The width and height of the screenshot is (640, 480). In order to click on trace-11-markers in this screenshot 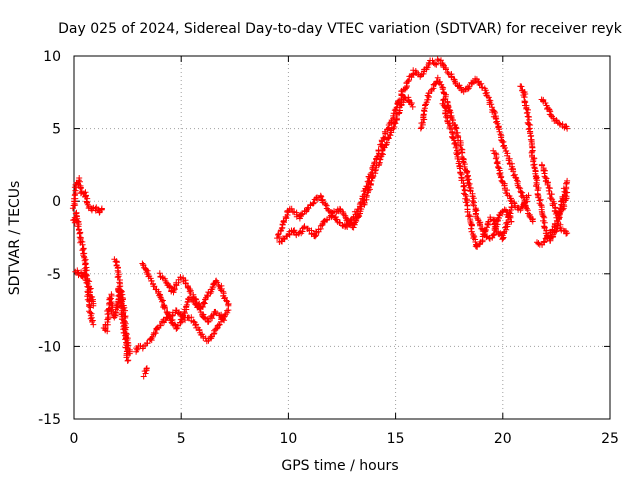, I will do `click(346, 169)`.